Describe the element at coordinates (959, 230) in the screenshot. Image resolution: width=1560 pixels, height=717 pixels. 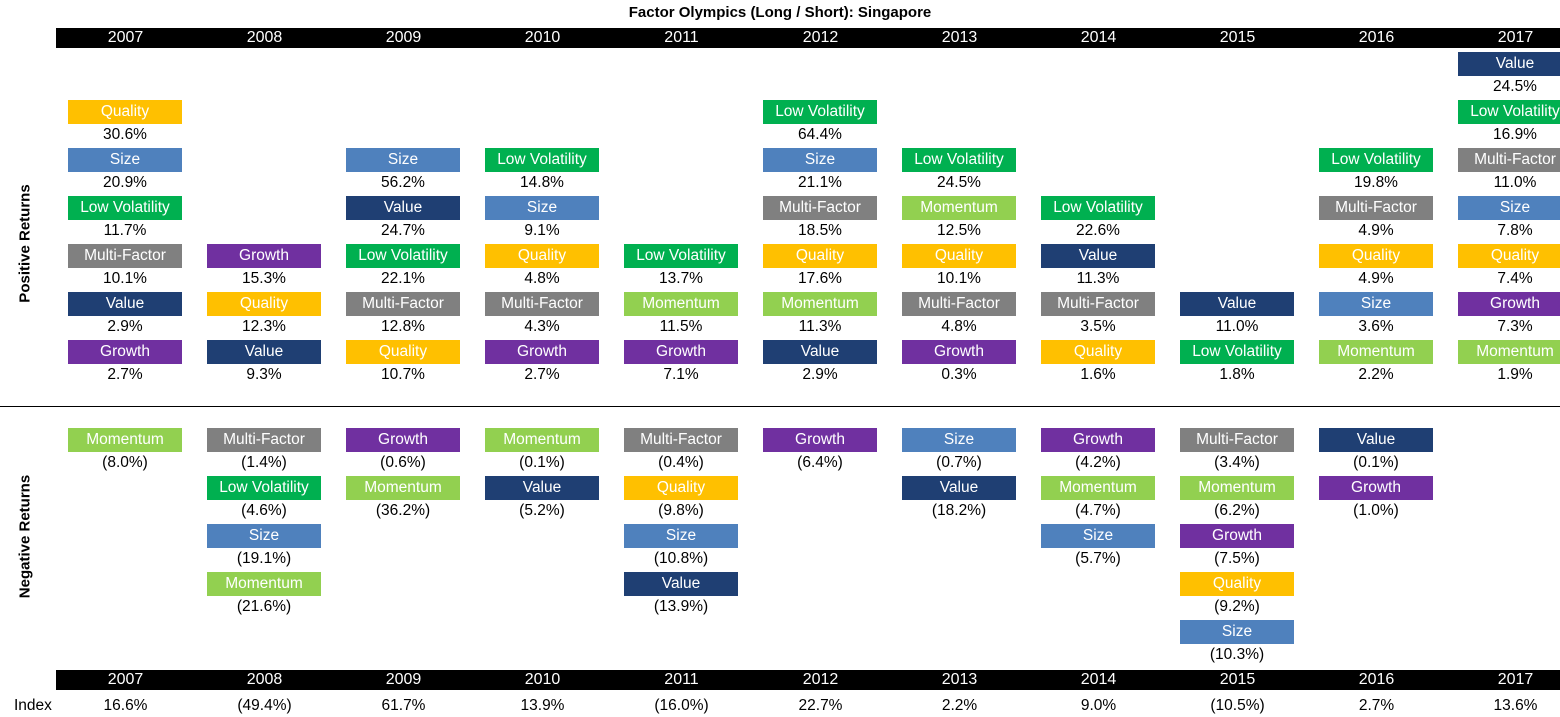
I see `factor-return-value: 12.5%` at that location.